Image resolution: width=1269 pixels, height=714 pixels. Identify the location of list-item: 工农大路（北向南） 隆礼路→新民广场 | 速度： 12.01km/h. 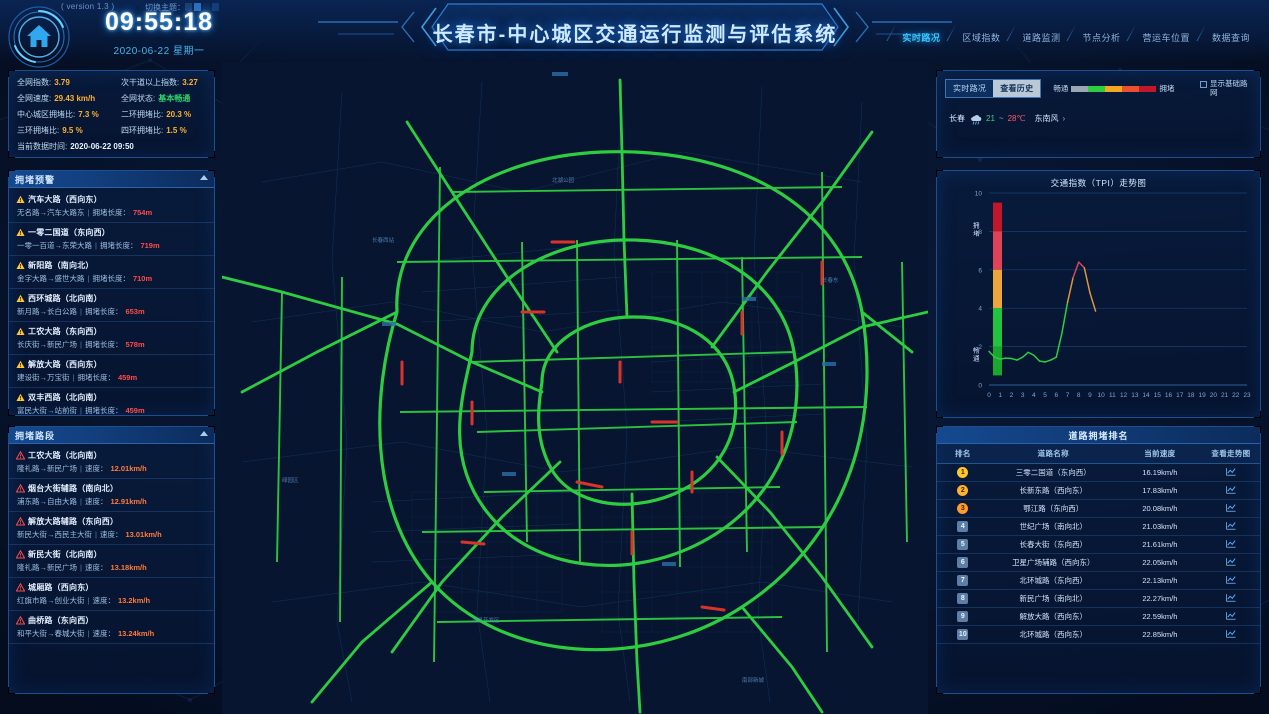
(111, 462).